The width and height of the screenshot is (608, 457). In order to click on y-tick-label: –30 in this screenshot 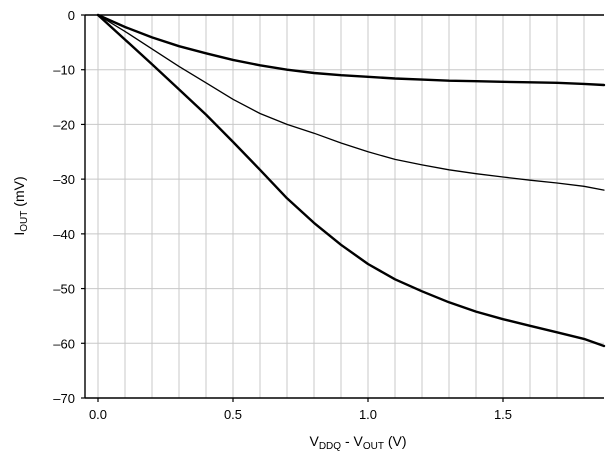, I will do `click(64, 179)`.